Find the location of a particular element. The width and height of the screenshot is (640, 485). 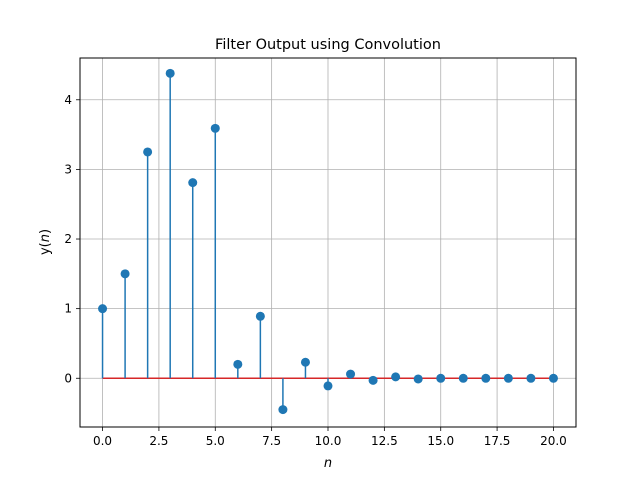

x-tick-label: 7.5 is located at coordinates (271, 441).